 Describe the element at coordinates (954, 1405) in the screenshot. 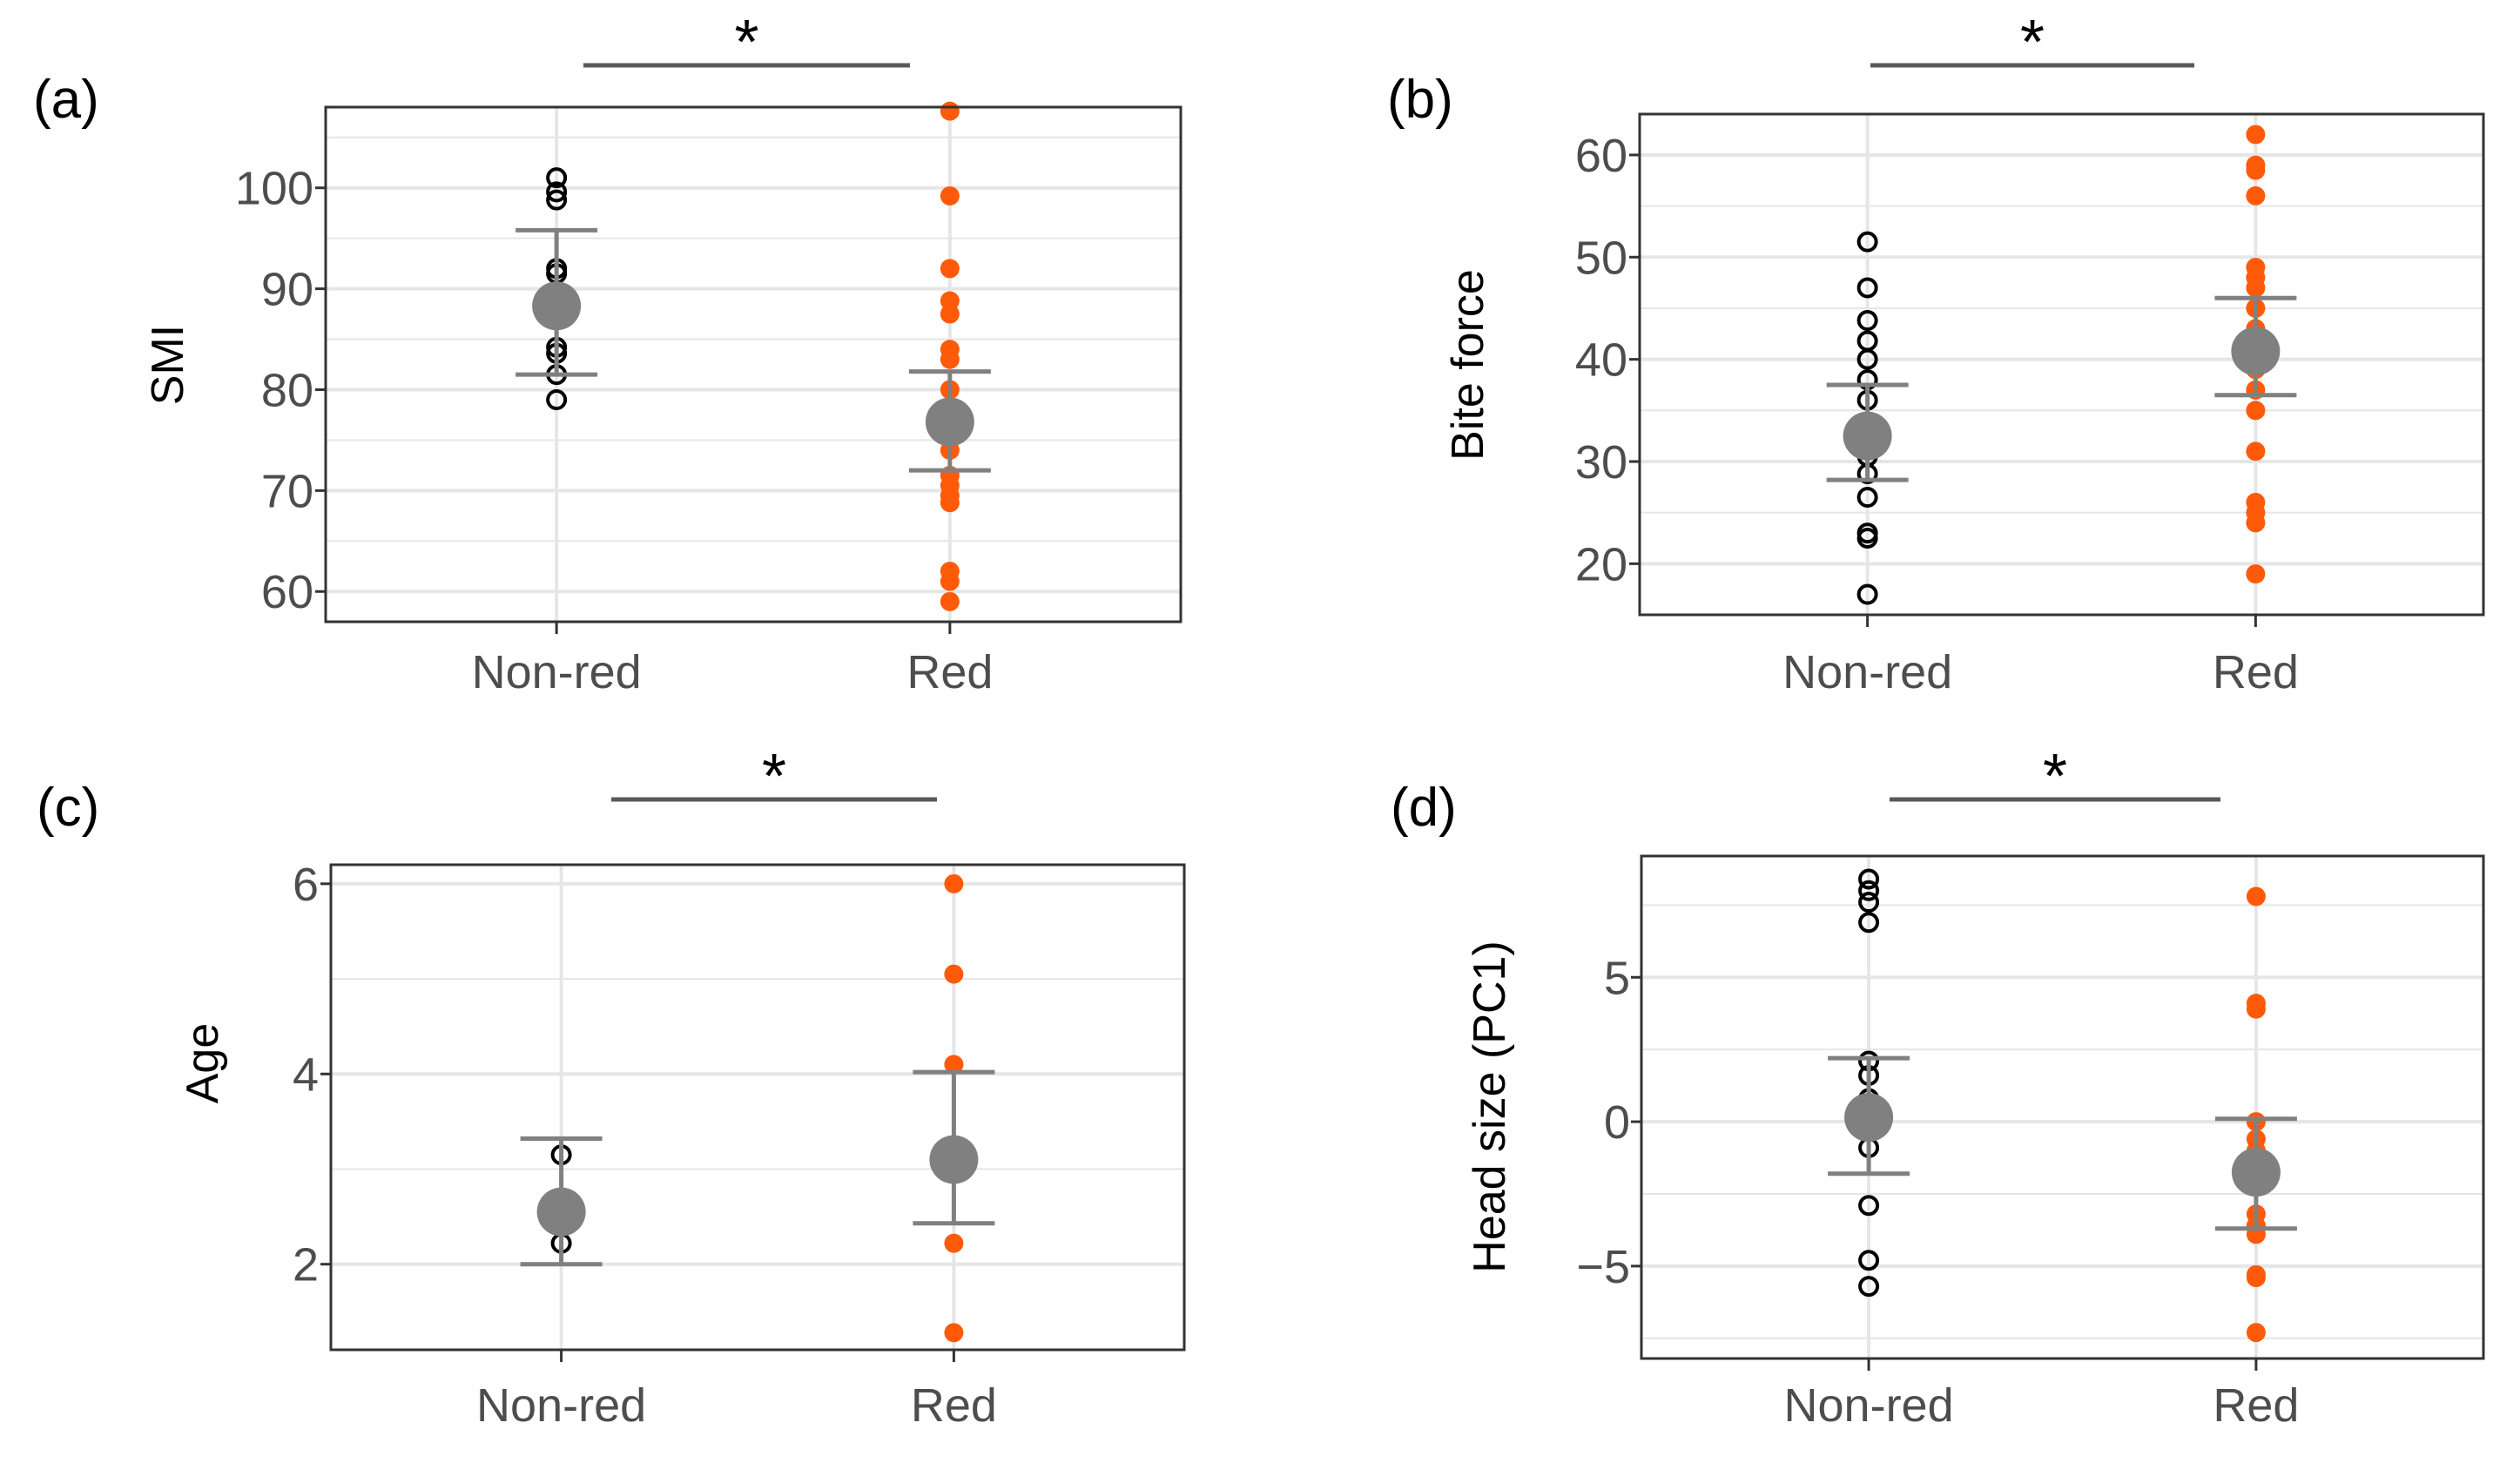

I see `panel-c-xtick-label-red: Red` at that location.